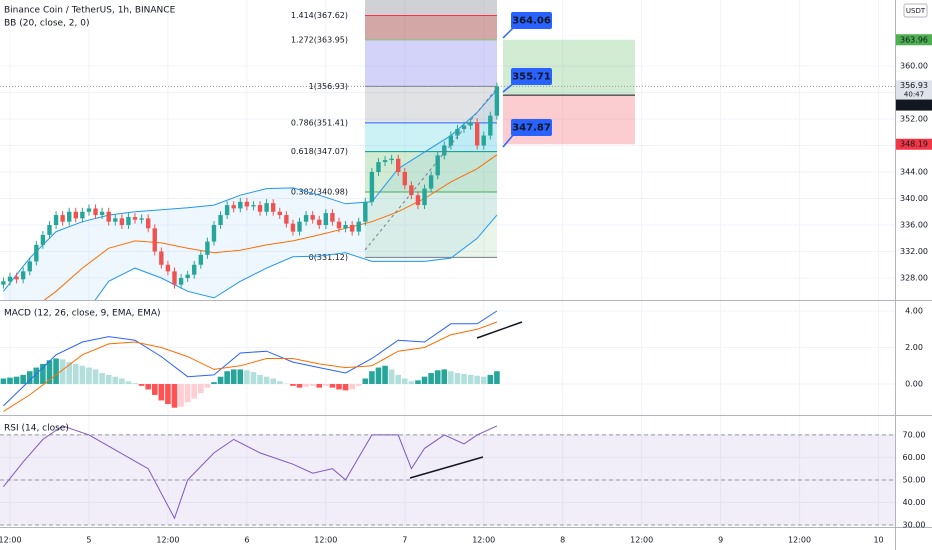 Image resolution: width=932 pixels, height=550 pixels. I want to click on entry-label: 355.61, so click(914, 105).